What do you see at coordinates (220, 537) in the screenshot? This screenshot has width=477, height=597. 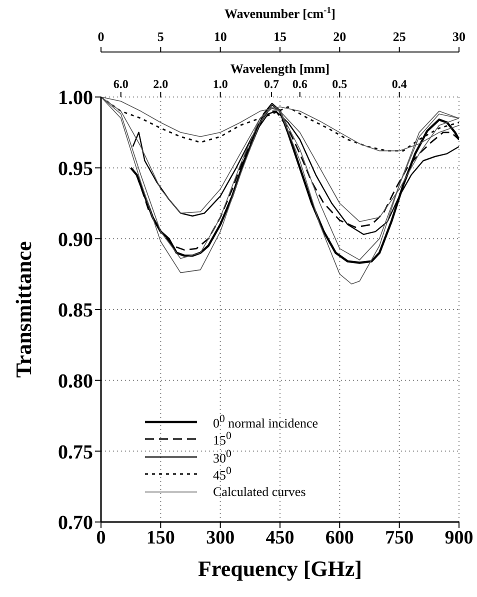 I see `x-tick-label: 300` at bounding box center [220, 537].